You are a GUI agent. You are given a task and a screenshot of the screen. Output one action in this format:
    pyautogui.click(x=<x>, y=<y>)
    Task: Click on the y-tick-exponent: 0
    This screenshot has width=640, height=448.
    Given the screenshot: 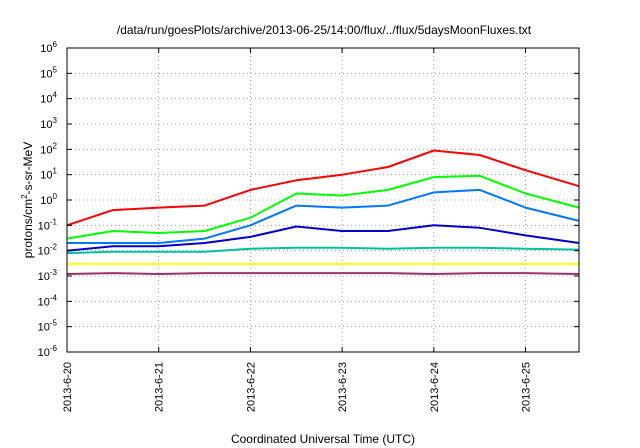 What is the action you would take?
    pyautogui.click(x=55, y=196)
    